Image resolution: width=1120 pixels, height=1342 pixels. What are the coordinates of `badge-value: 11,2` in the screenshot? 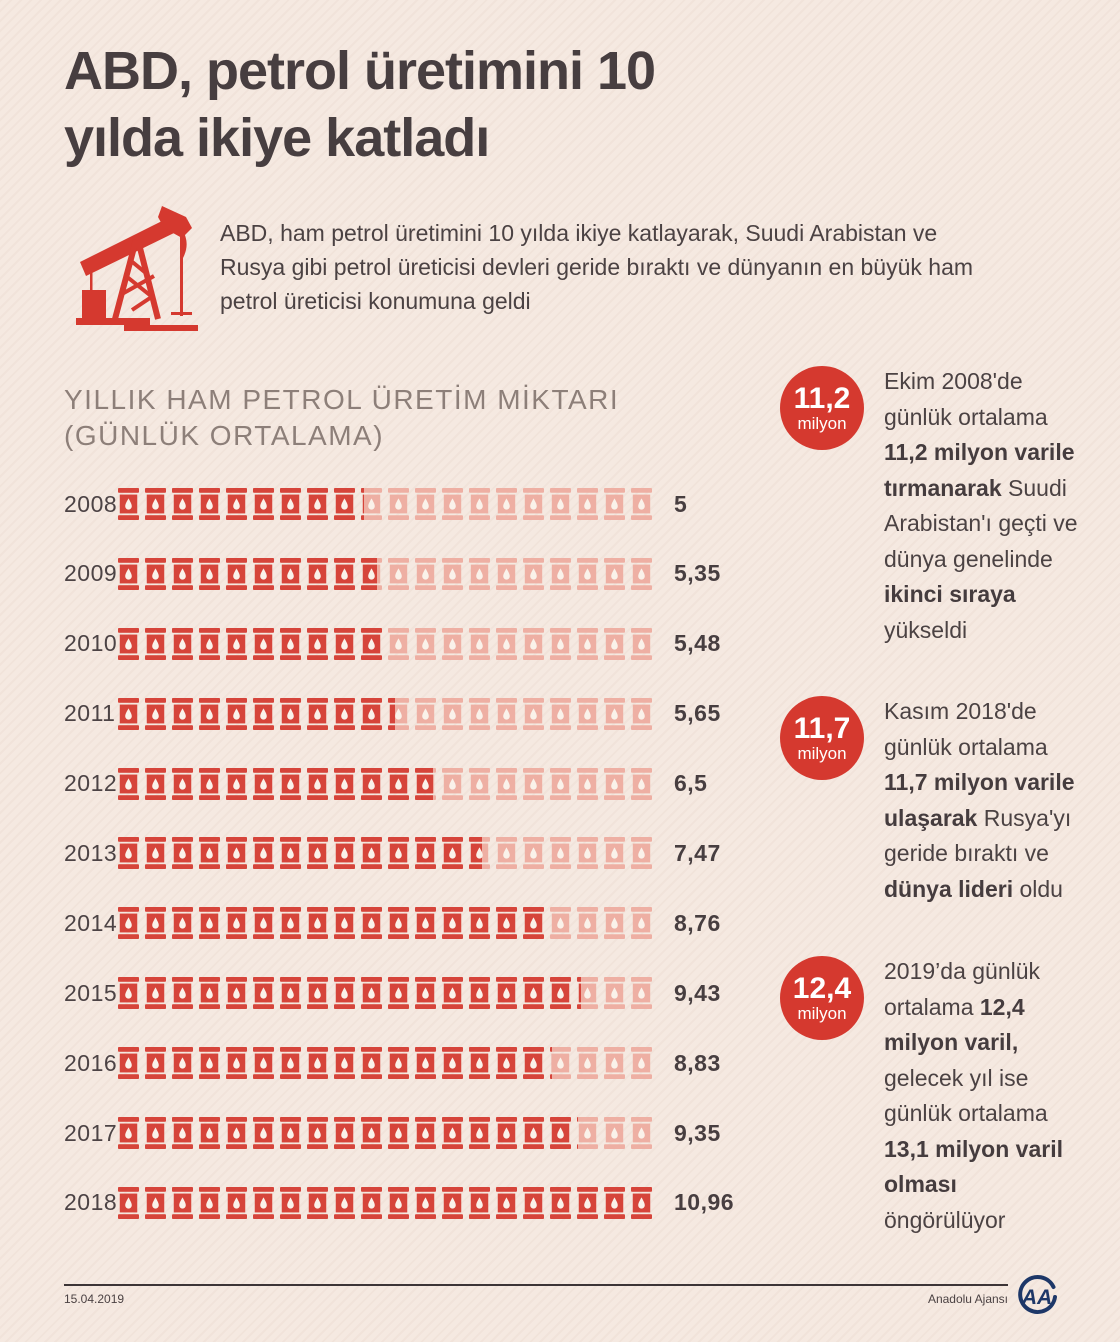 It's located at (822, 398).